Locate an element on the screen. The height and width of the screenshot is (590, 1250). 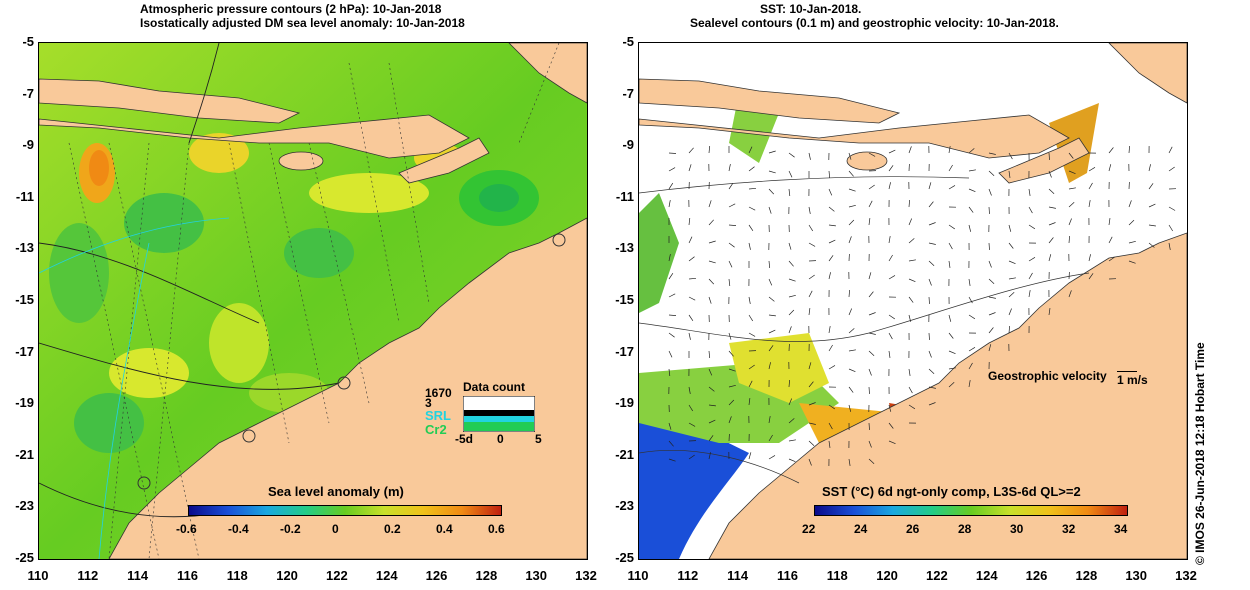
colorbar-tick-label: 30 is located at coordinates (1017, 529).